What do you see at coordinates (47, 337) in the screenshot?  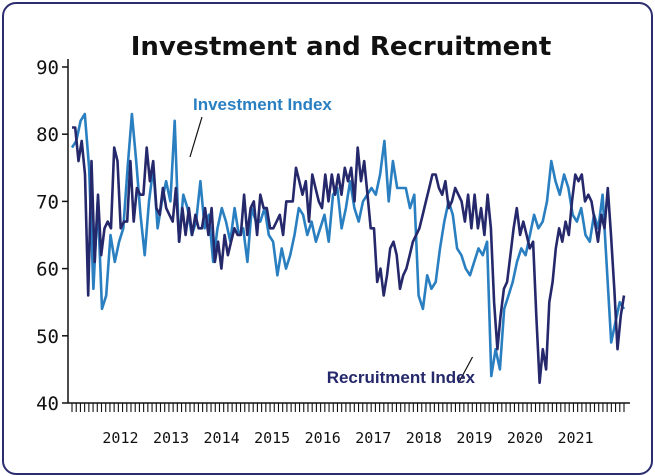 I see `y-tick-label: 50` at bounding box center [47, 337].